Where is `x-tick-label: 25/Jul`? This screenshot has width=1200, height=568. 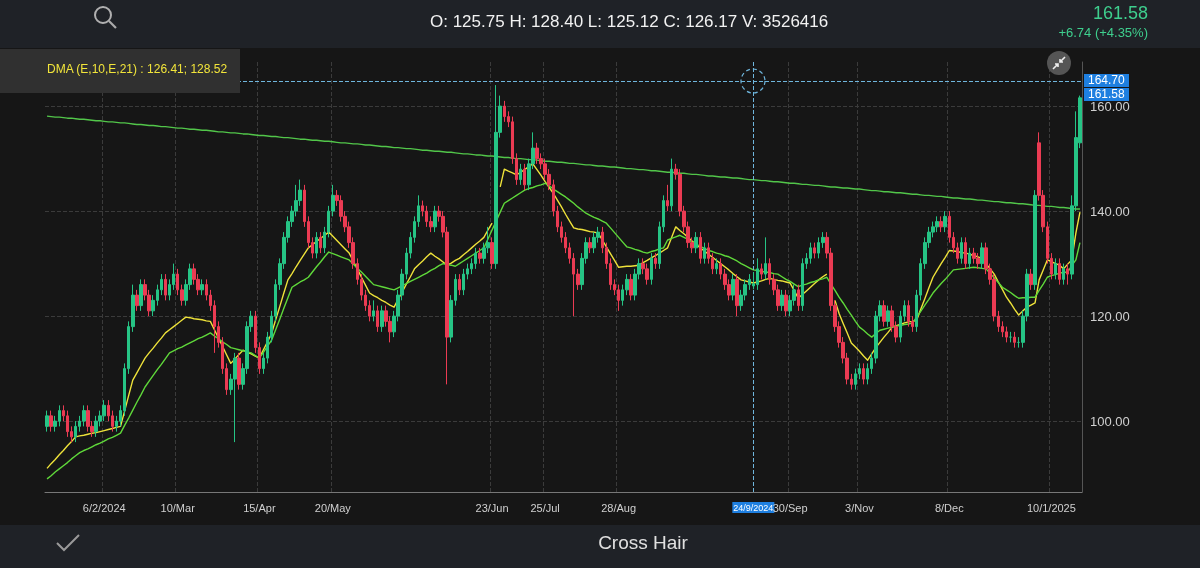 x-tick-label: 25/Jul is located at coordinates (545, 507).